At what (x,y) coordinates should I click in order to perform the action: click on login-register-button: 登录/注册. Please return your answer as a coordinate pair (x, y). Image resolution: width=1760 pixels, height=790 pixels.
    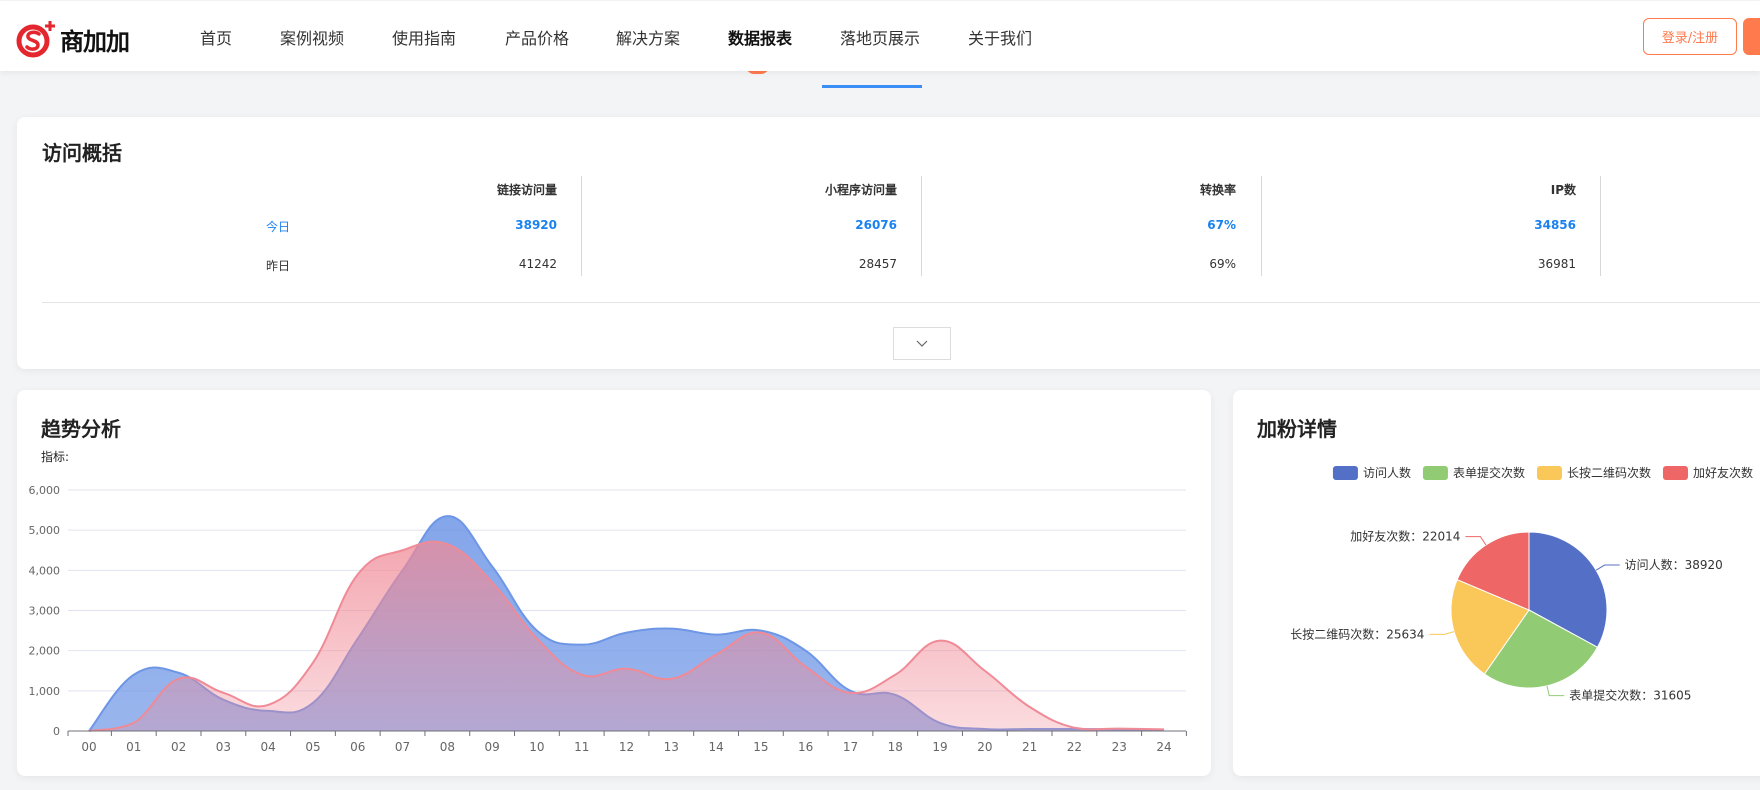
    Looking at the image, I should click on (1690, 36).